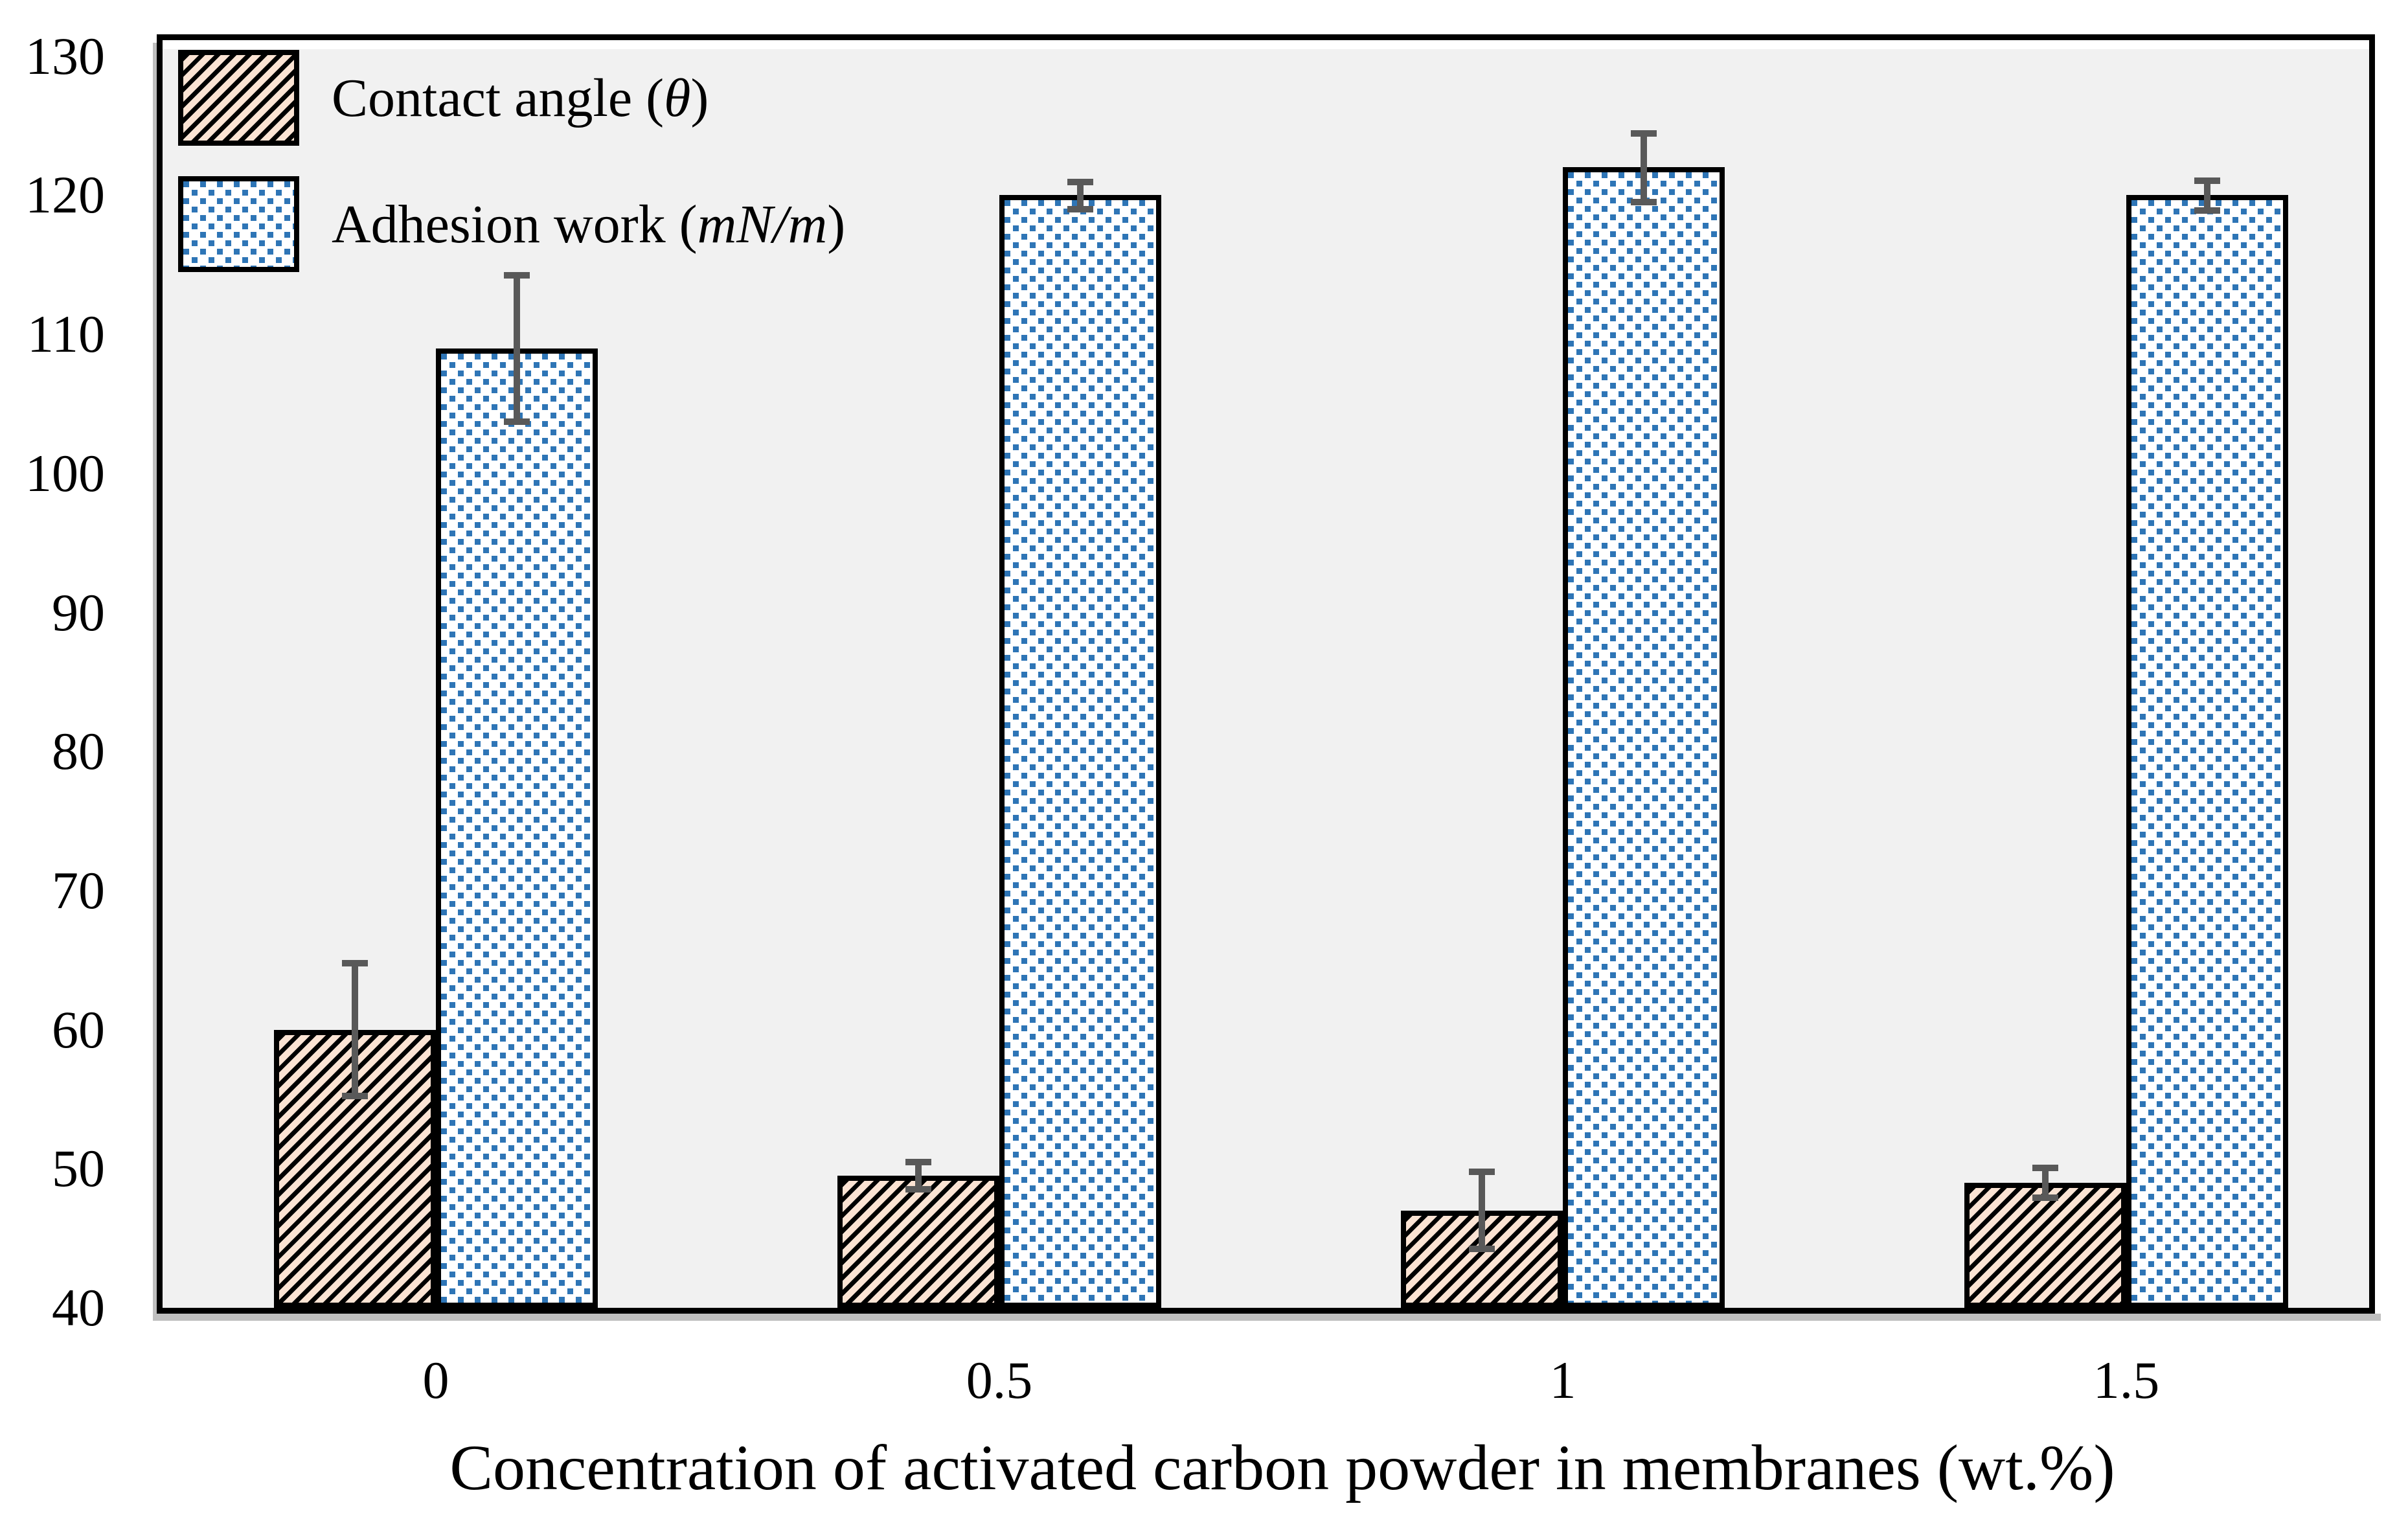 The height and width of the screenshot is (1530, 2408). What do you see at coordinates (78, 1029) in the screenshot?
I see `y-tick-label: 60` at bounding box center [78, 1029].